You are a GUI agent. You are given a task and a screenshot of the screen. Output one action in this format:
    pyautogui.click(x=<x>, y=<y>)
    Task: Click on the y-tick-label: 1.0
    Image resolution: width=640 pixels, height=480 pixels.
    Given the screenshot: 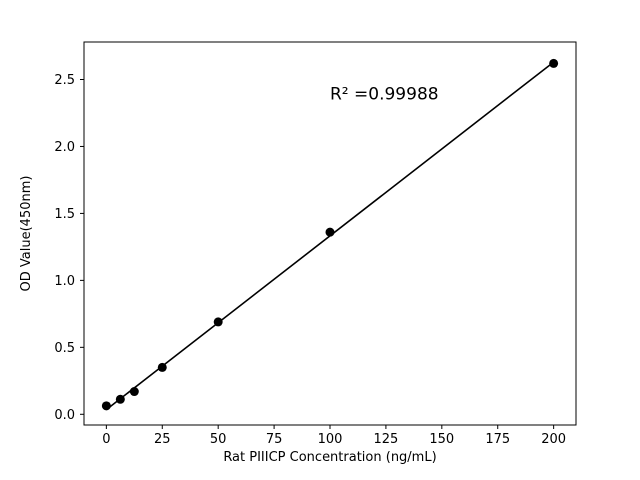 What is the action you would take?
    pyautogui.click(x=64, y=281)
    